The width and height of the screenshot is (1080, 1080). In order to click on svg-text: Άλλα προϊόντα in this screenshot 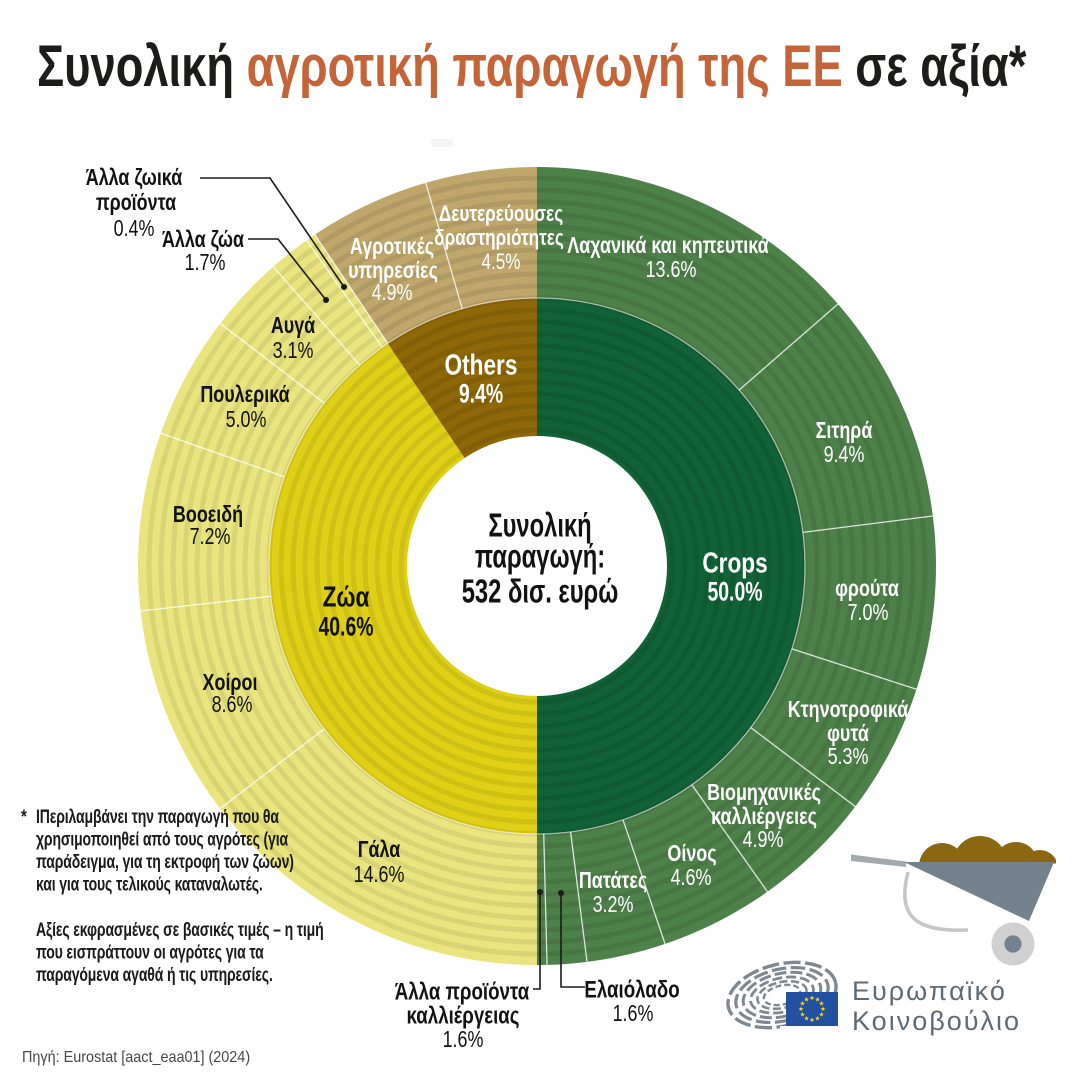, I will do `click(462, 991)`.